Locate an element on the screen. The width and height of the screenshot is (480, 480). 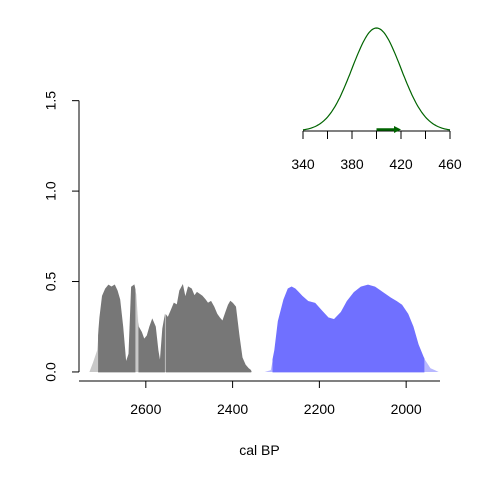
x-tick-label-3: 2200 is located at coordinates (319, 409).